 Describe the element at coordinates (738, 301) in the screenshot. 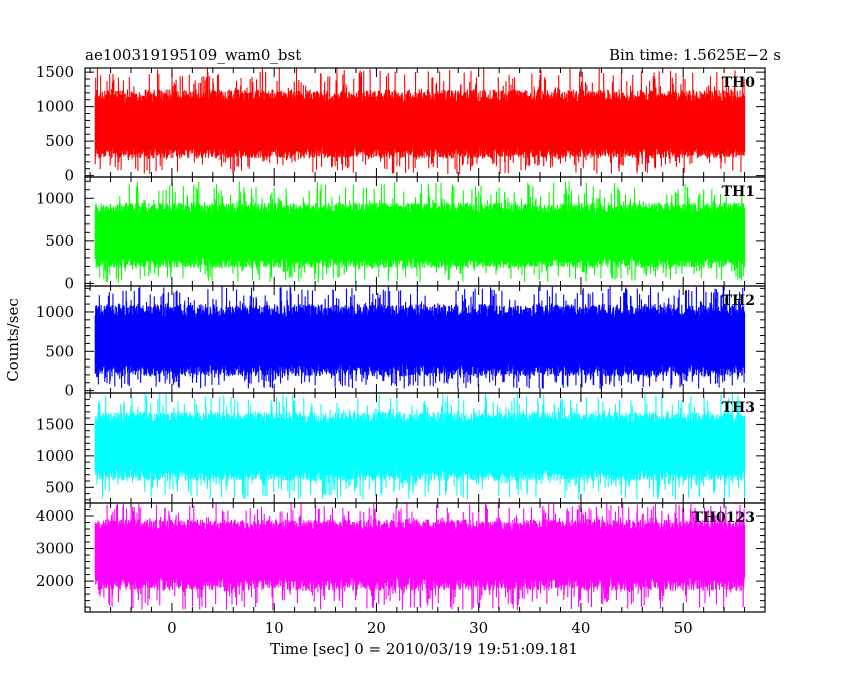

I see `panel-label-th2: TH2` at that location.